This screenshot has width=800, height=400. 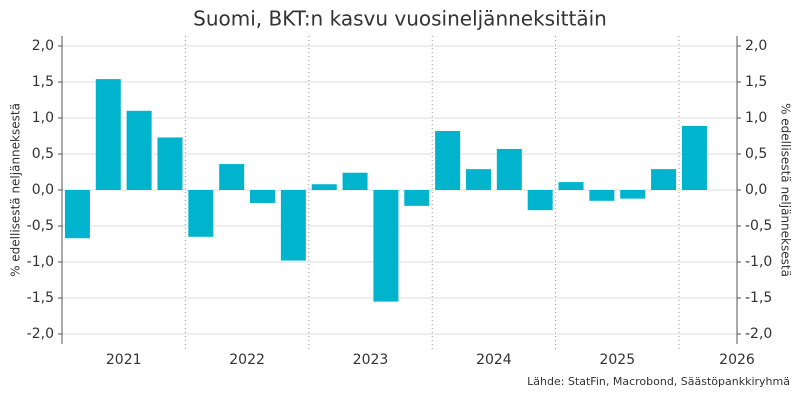 What do you see at coordinates (786, 190) in the screenshot?
I see `y2-axis-label: % edellisestä neljänneksestä` at bounding box center [786, 190].